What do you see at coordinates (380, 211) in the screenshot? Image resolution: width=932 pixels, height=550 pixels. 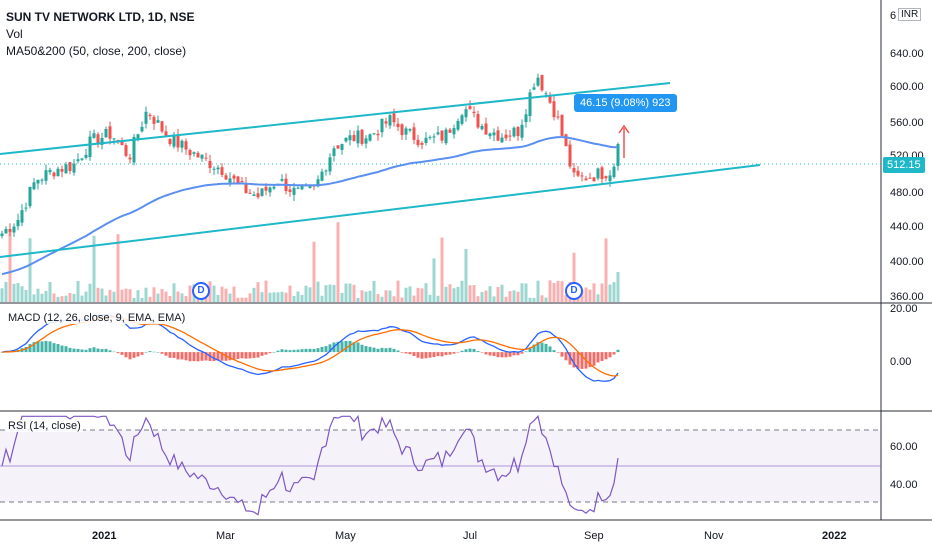 I see `channel-lower-line` at bounding box center [380, 211].